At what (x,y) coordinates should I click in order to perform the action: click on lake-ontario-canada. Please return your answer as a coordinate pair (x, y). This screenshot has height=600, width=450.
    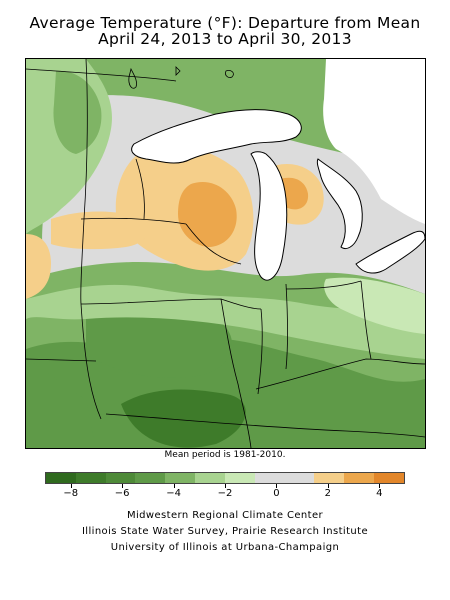
    Looking at the image, I should click on (374, 141).